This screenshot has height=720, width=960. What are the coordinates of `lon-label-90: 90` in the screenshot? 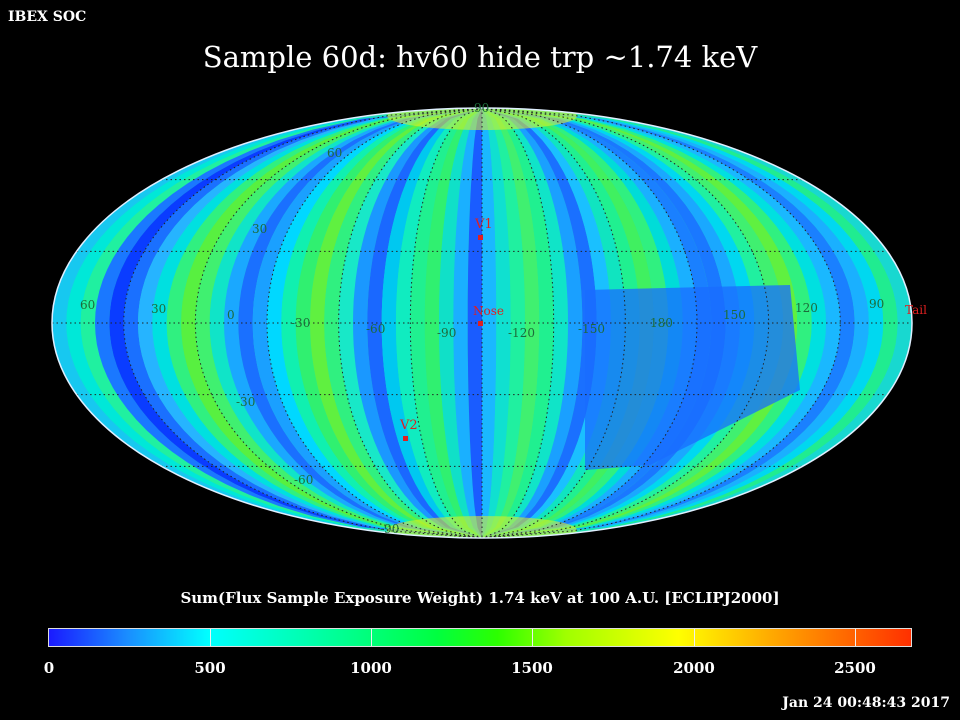 It's located at (876, 304).